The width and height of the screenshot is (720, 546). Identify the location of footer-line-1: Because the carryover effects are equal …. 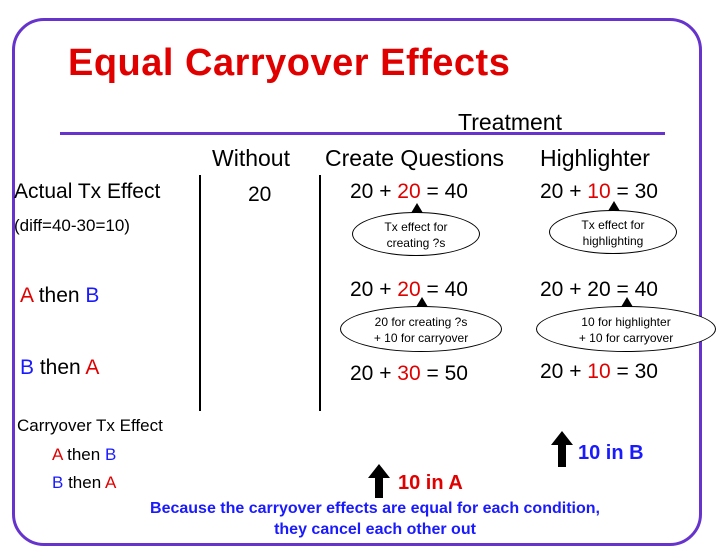
(375, 508).